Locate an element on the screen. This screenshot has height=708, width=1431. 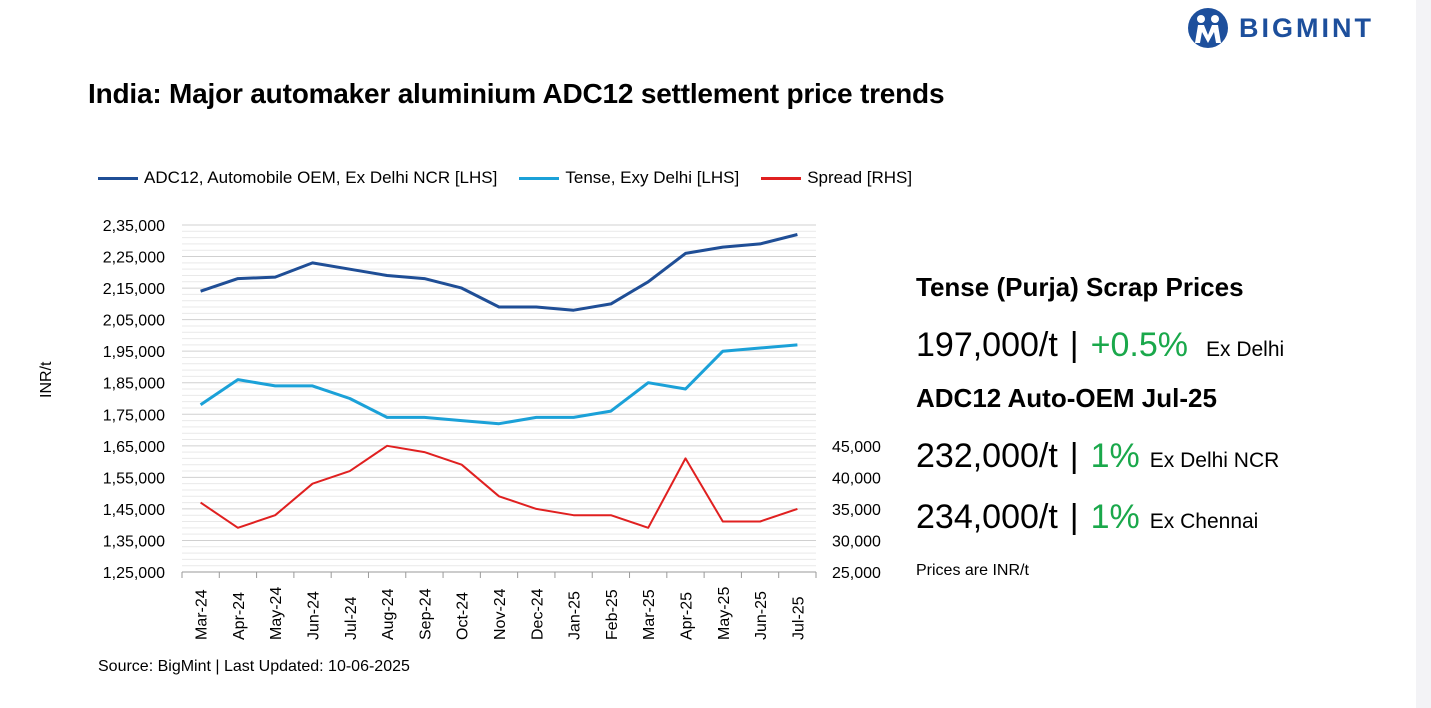
tense-price: 197,000/t is located at coordinates (987, 345).